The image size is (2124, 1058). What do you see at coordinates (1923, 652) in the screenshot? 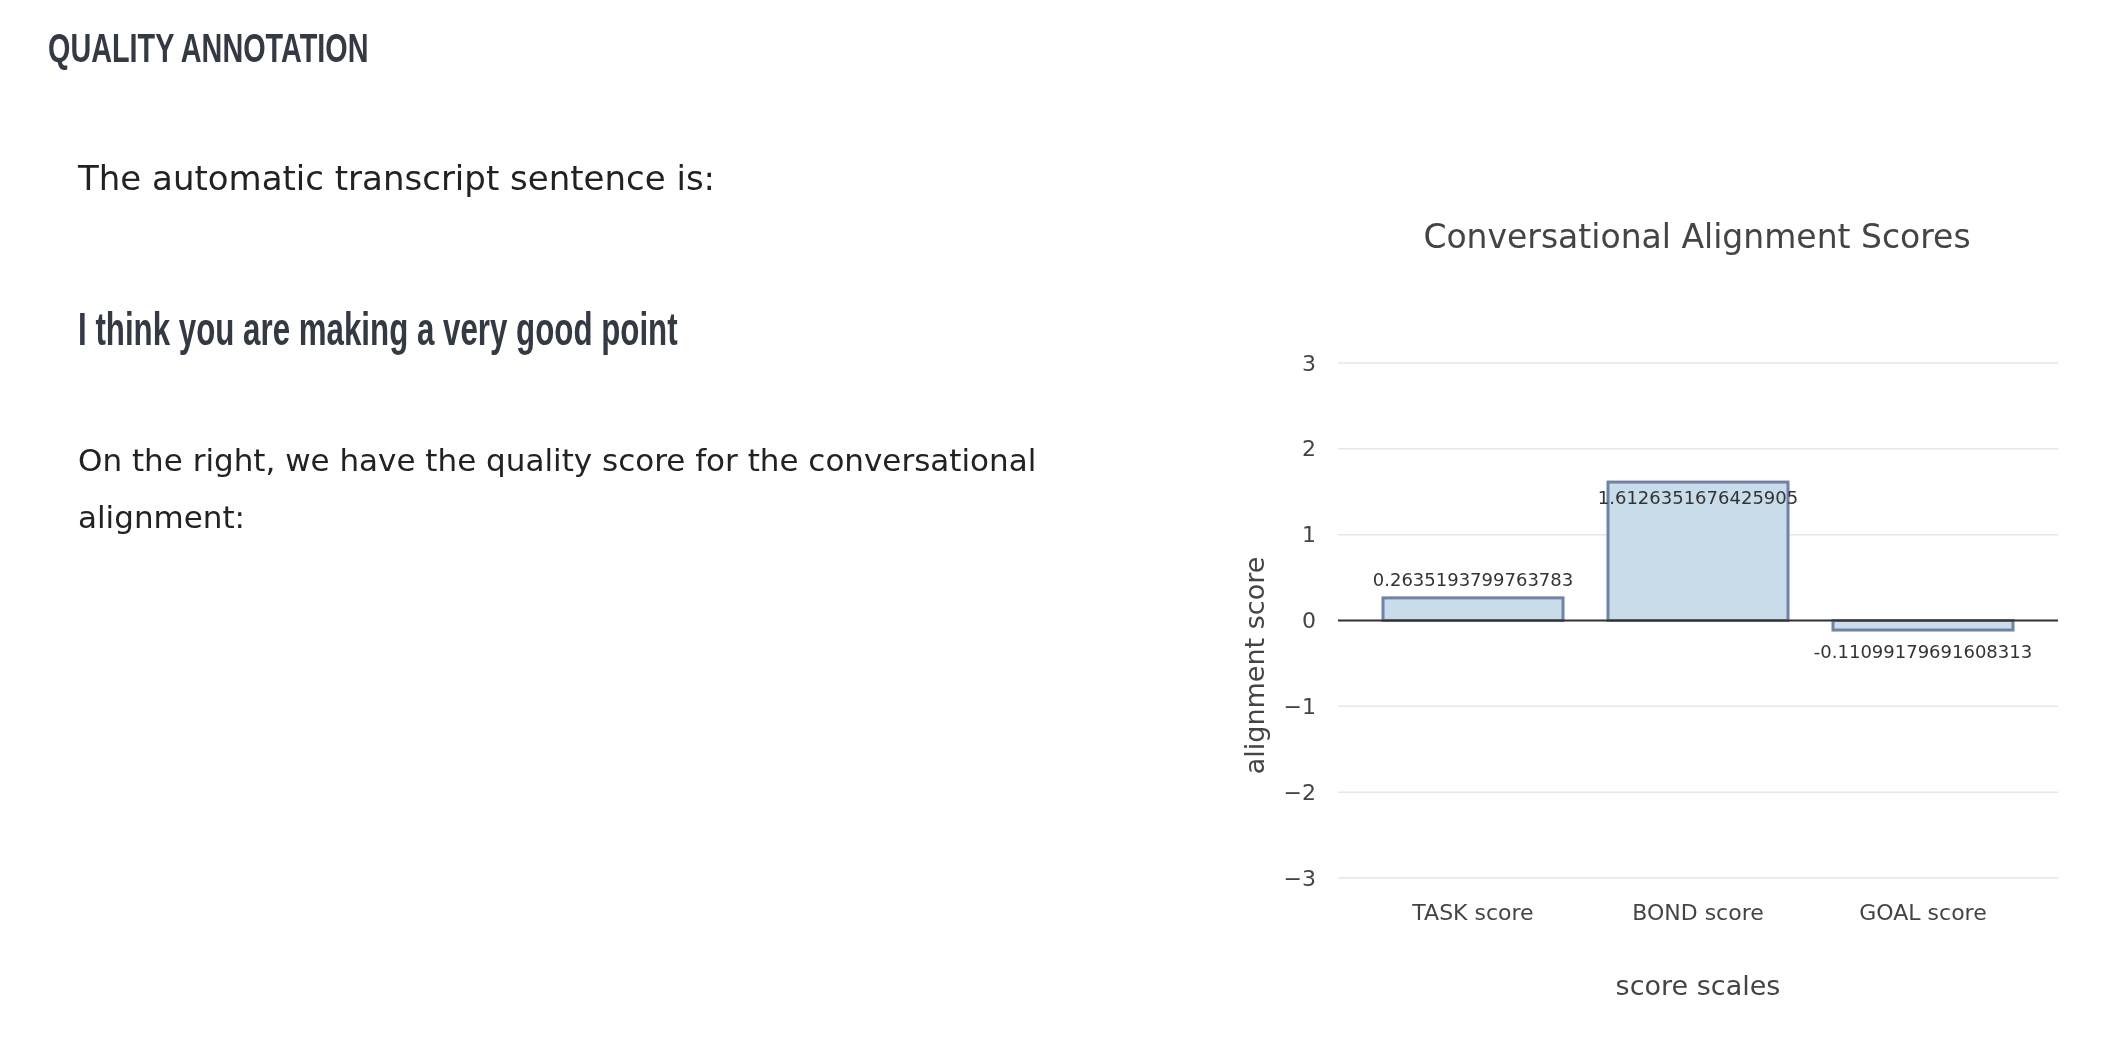
I see `data-label: -0.11099179691608313` at bounding box center [1923, 652].